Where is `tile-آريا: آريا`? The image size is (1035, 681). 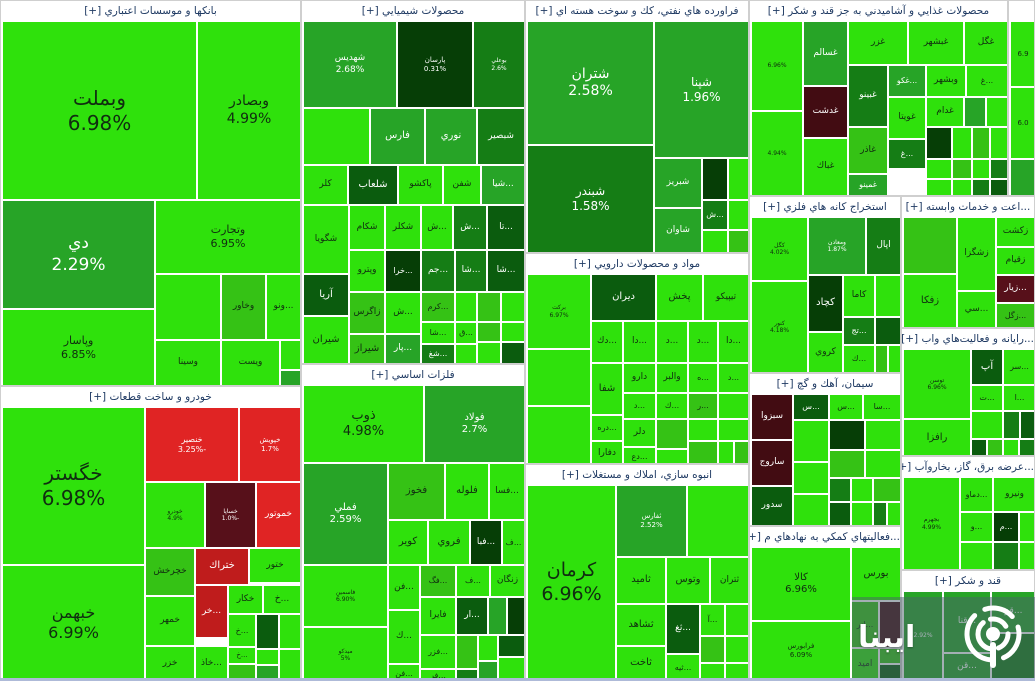 tile-آريا: آريا is located at coordinates (326, 295).